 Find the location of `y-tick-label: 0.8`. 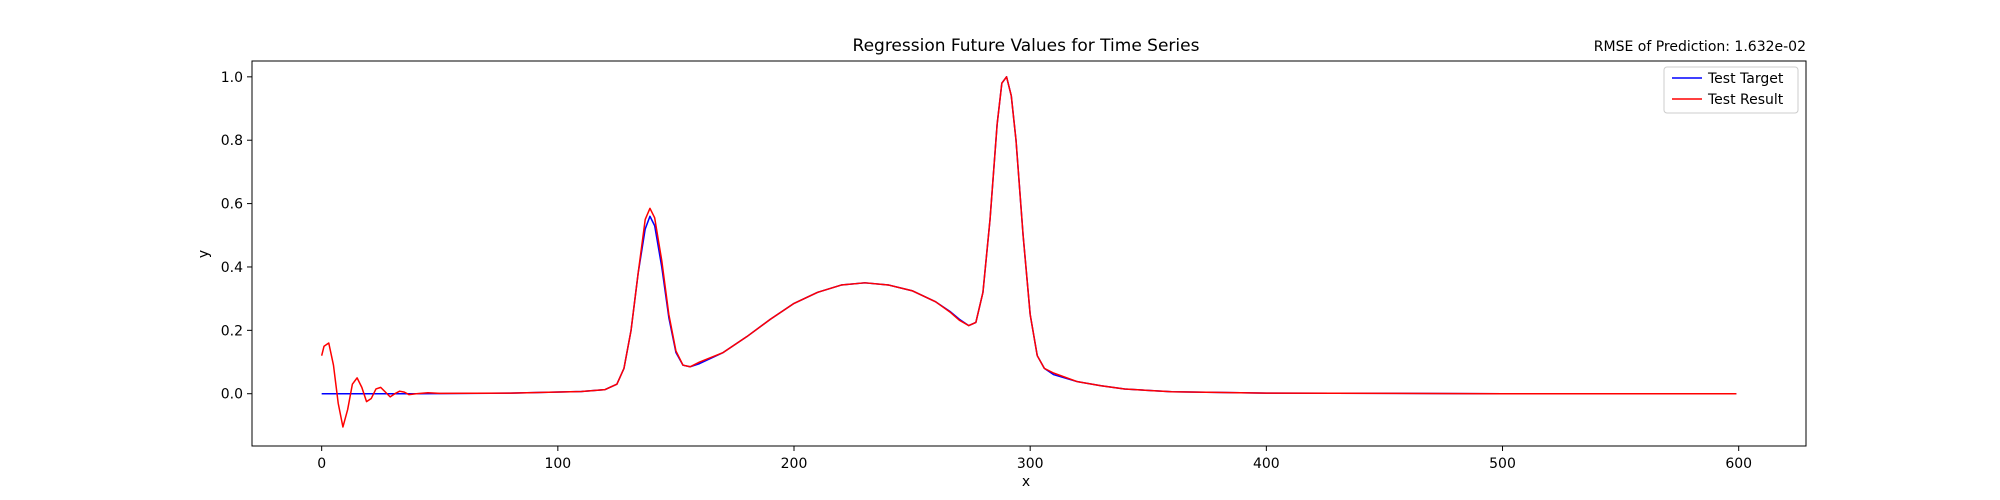

y-tick-label: 0.8 is located at coordinates (232, 141).